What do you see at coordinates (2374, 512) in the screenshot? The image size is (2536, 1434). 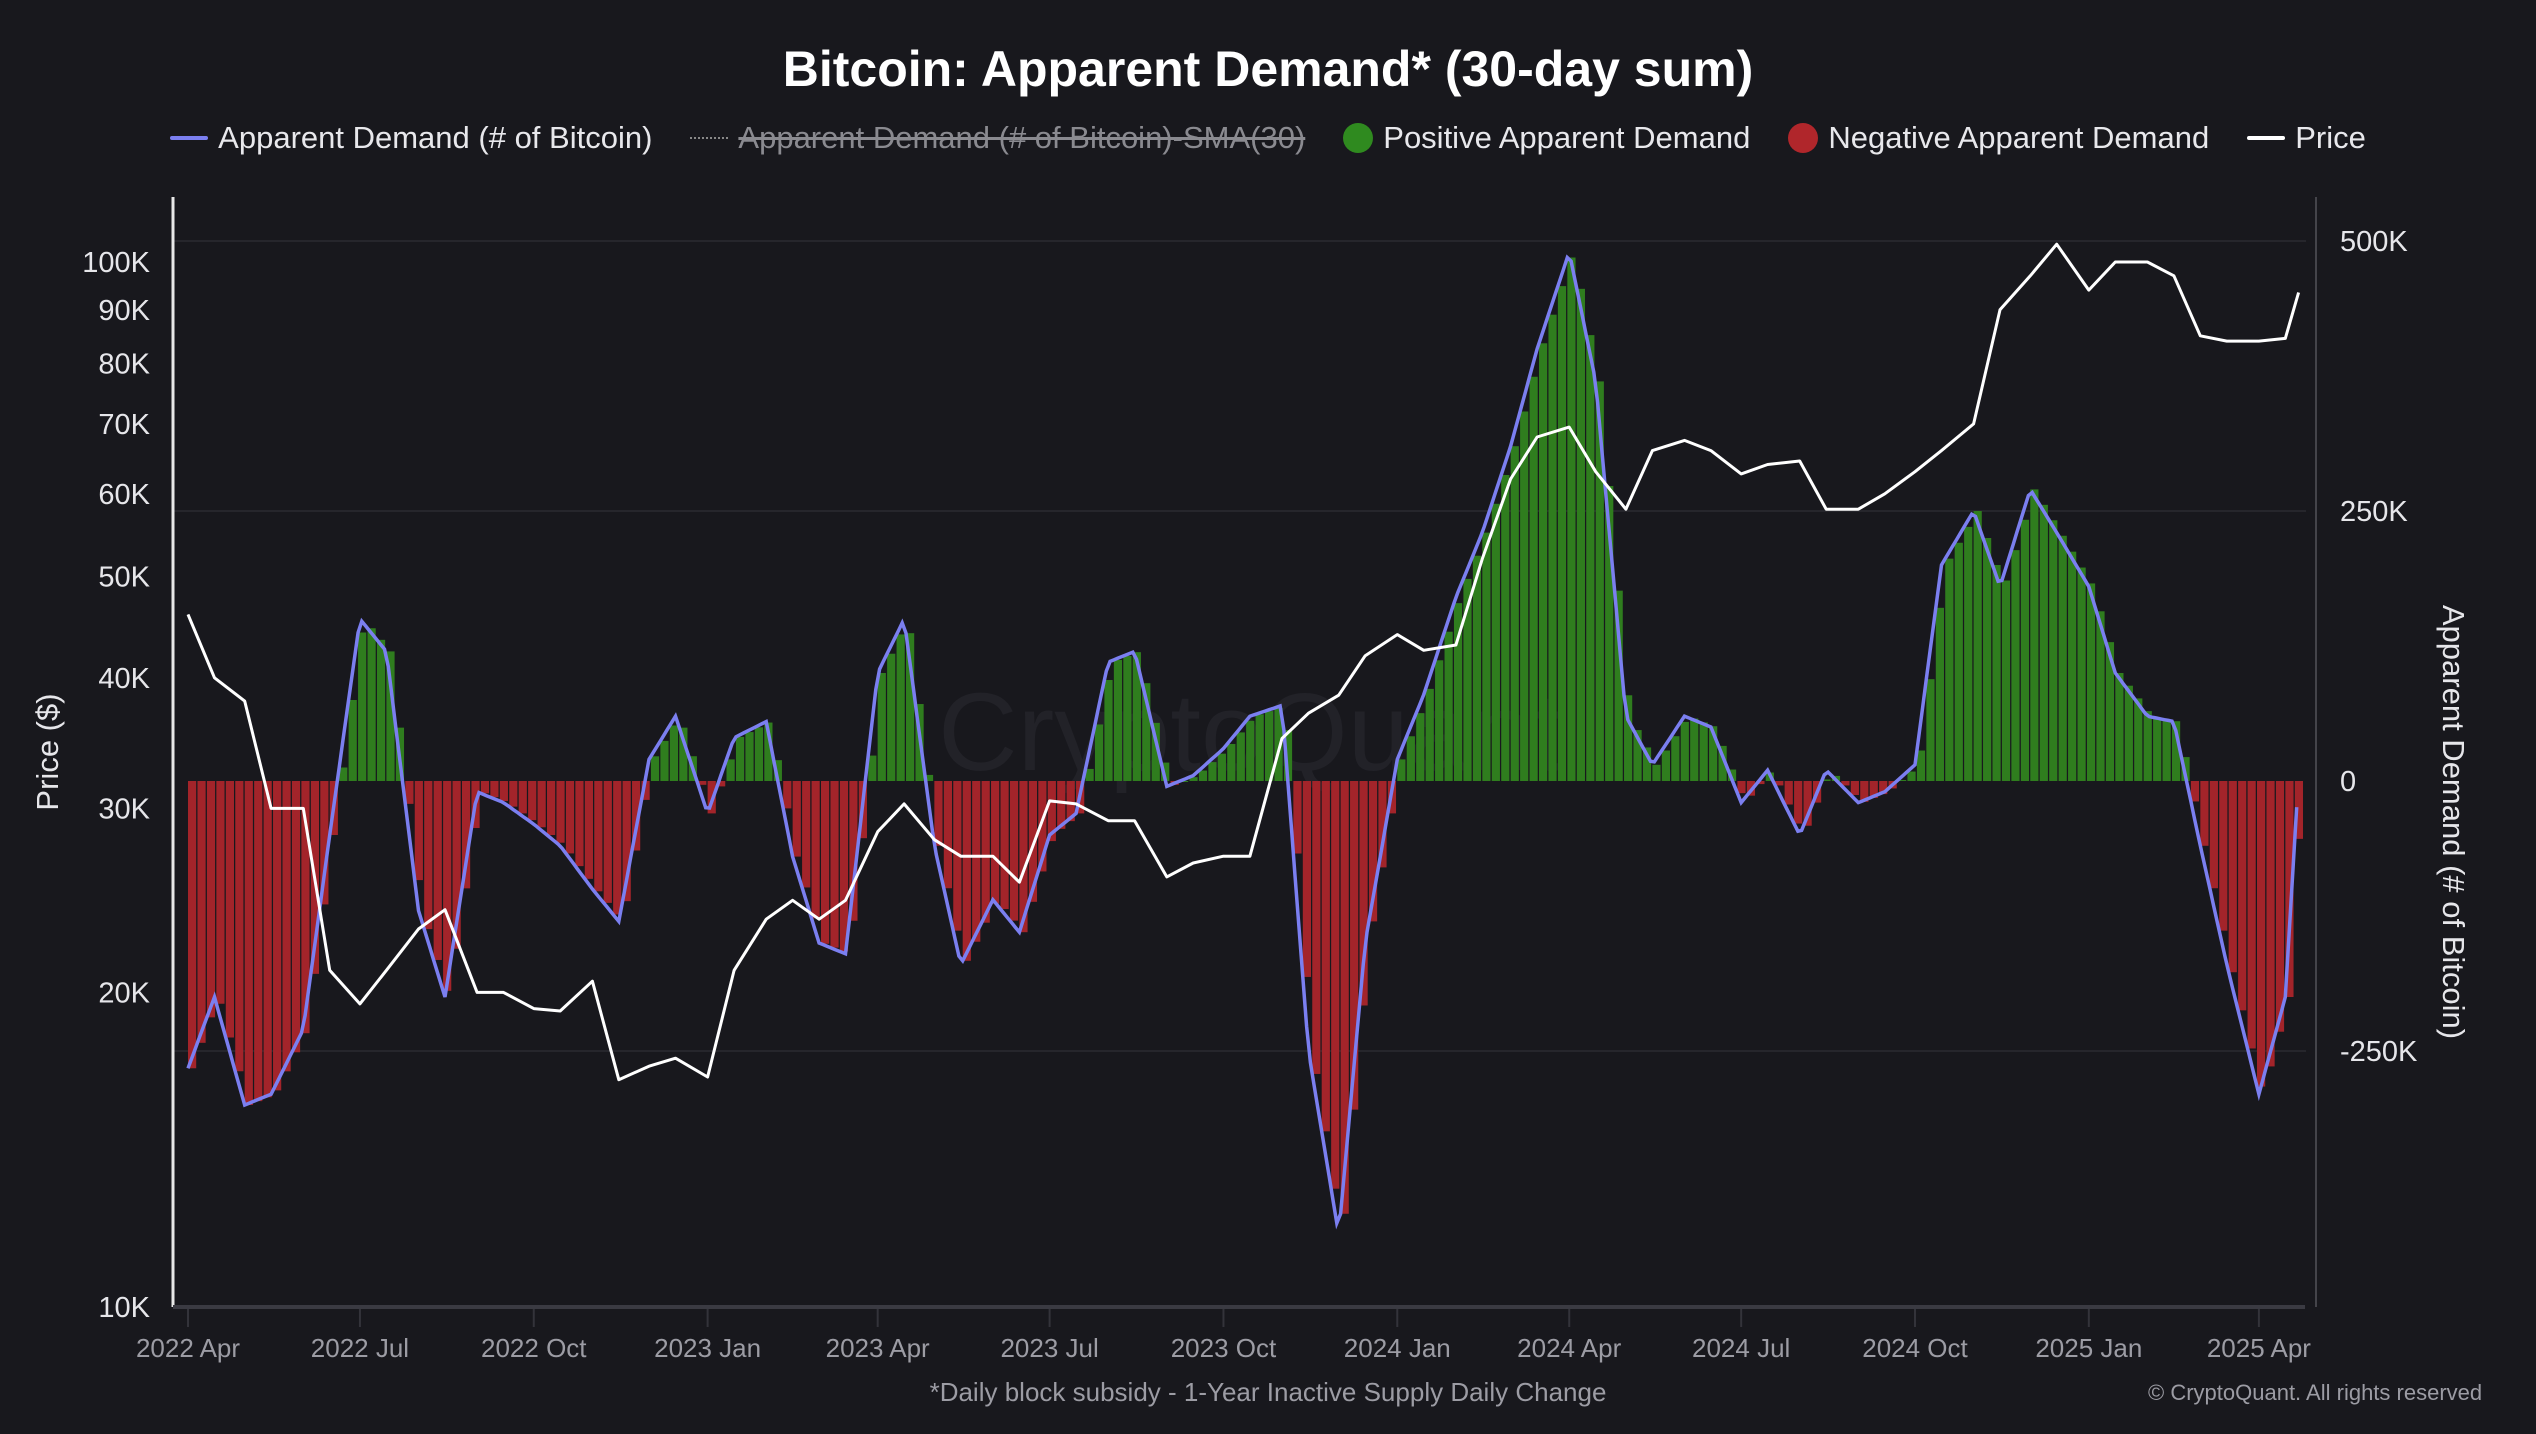 I see `right-tick-label: 250K` at bounding box center [2374, 512].